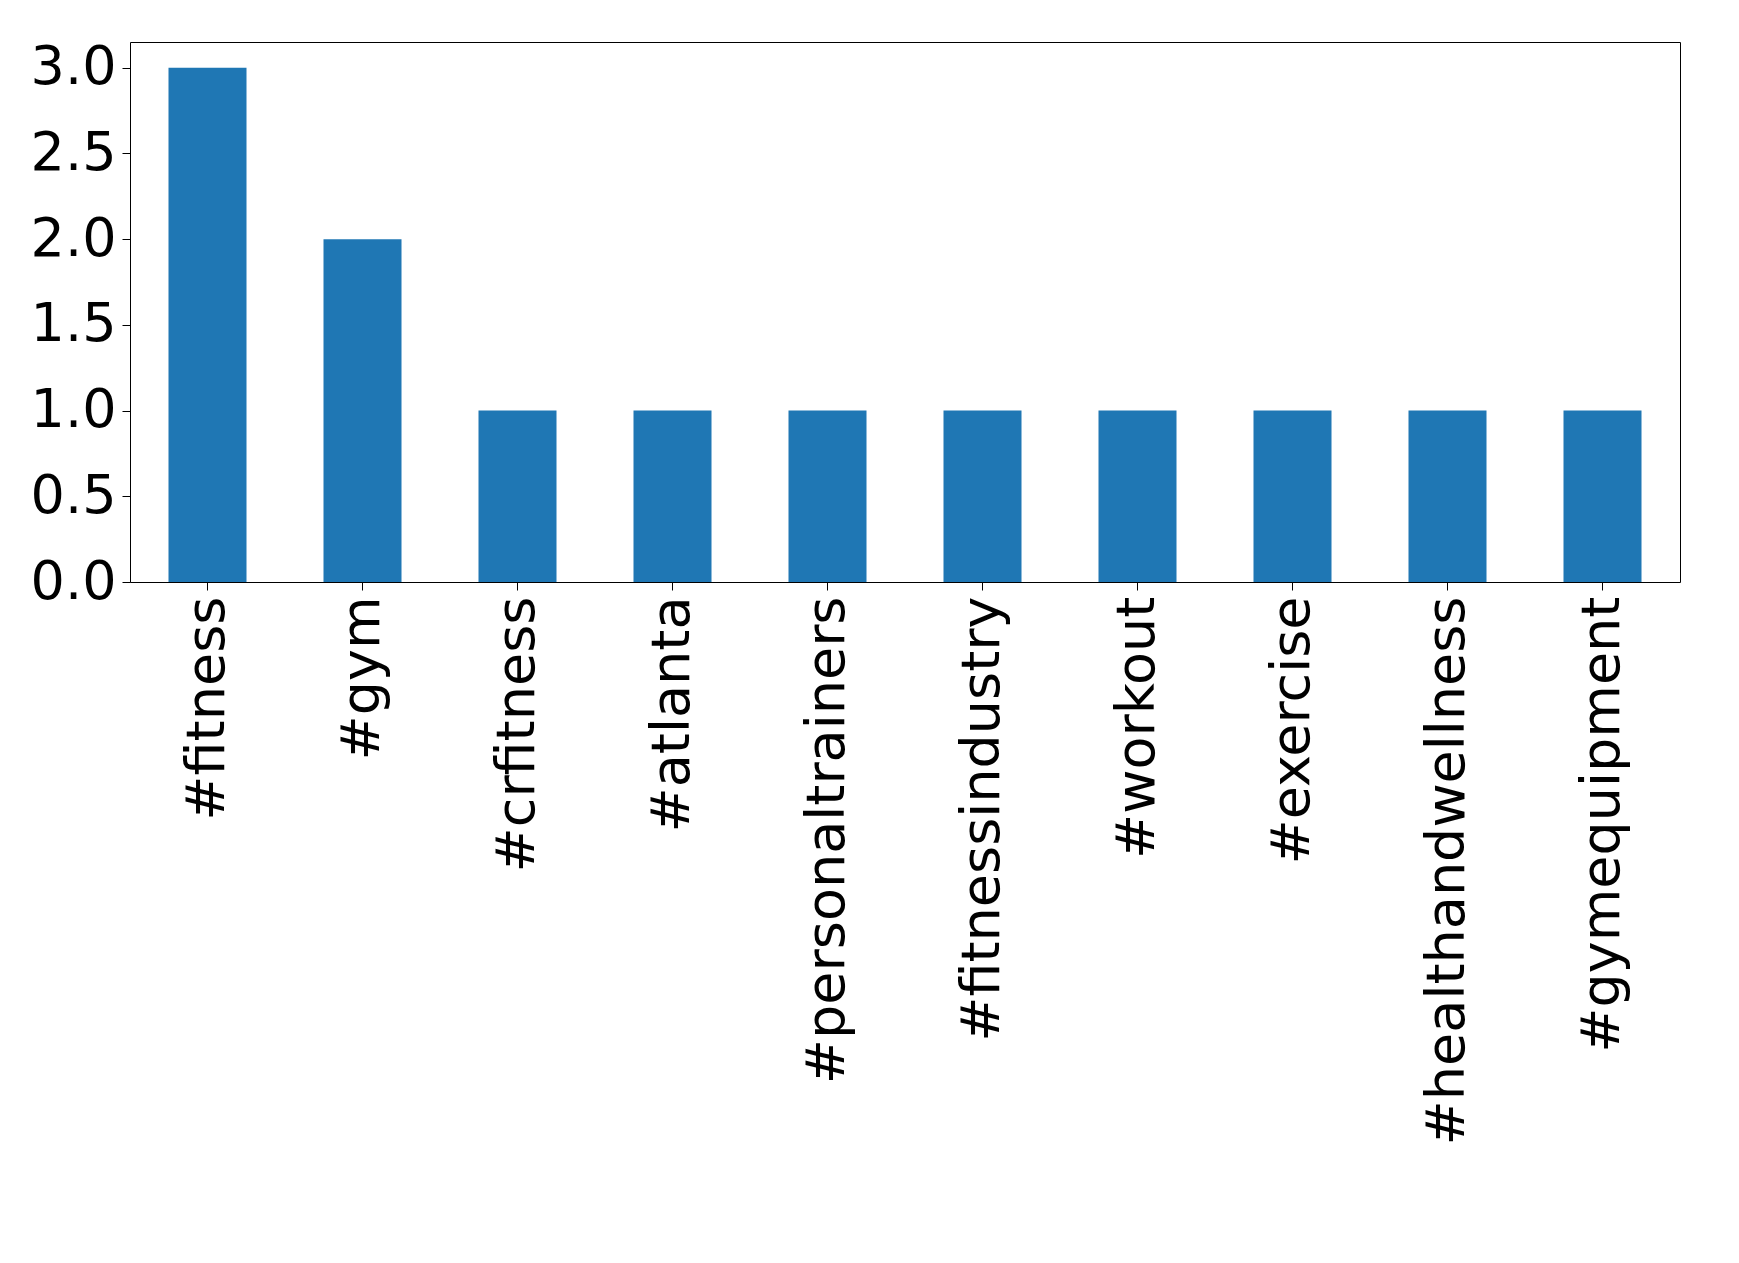 This screenshot has width=1739, height=1263. What do you see at coordinates (73, 66) in the screenshot?
I see `y-tick-label: 3.0` at bounding box center [73, 66].